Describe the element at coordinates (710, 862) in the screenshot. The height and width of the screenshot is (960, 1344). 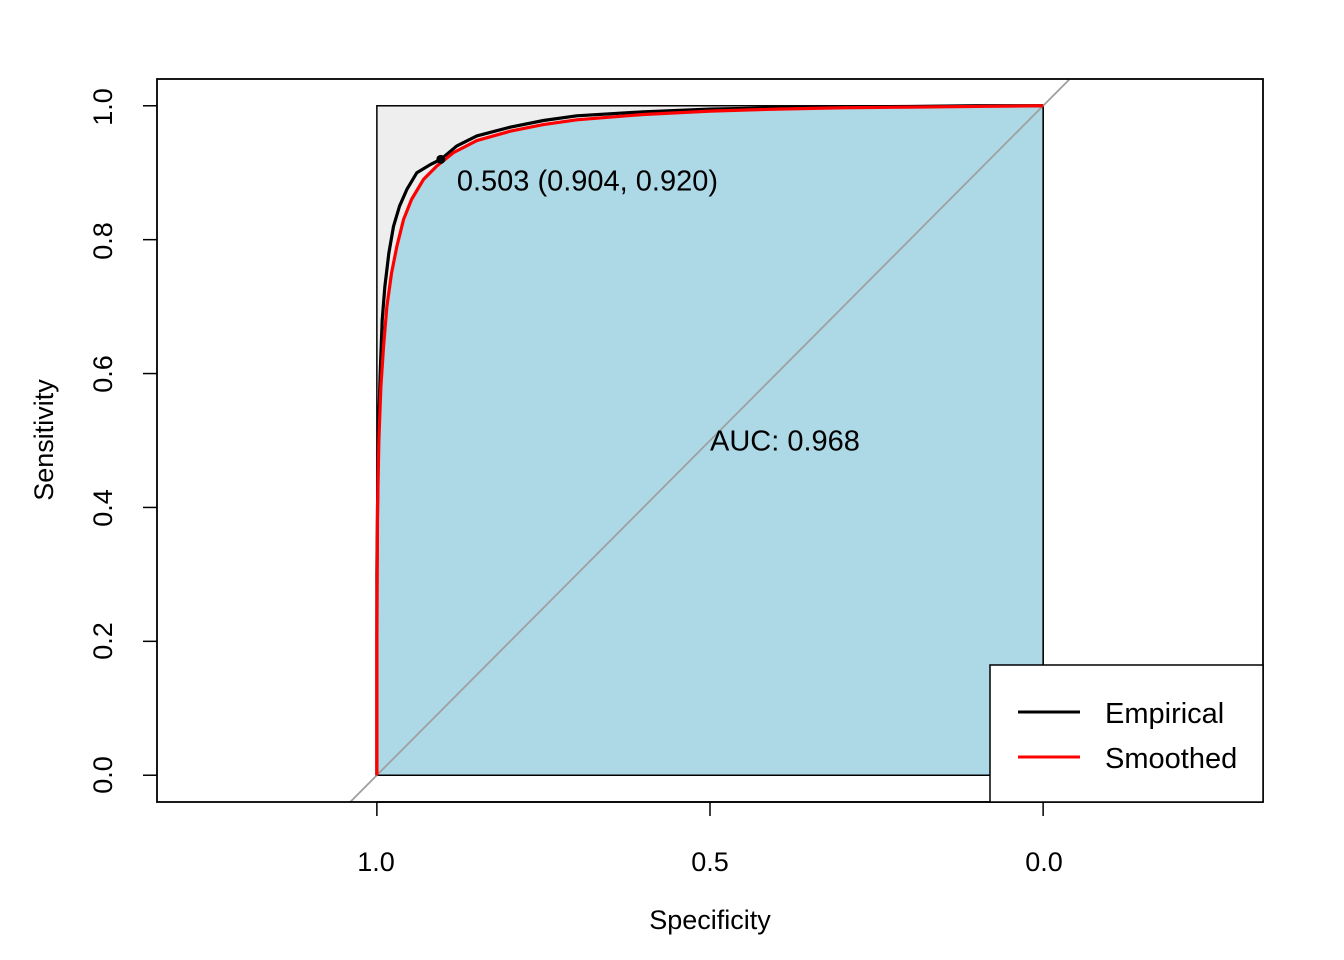
I see `x-tick-label: 0.5` at that location.